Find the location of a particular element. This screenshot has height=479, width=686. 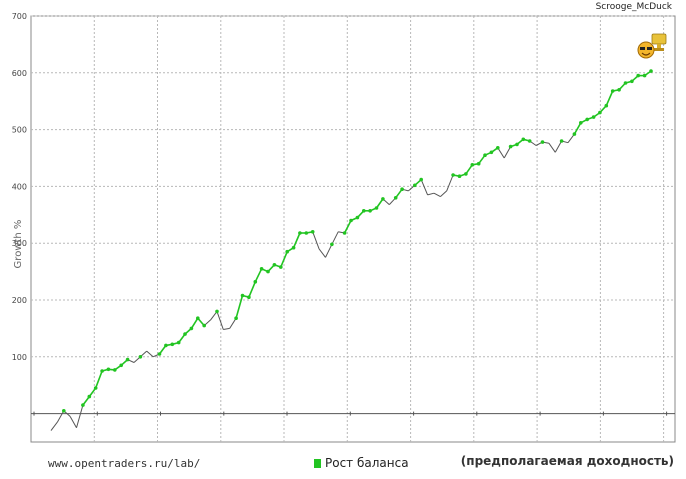

y-tick-label: 400 is located at coordinates (19, 186).